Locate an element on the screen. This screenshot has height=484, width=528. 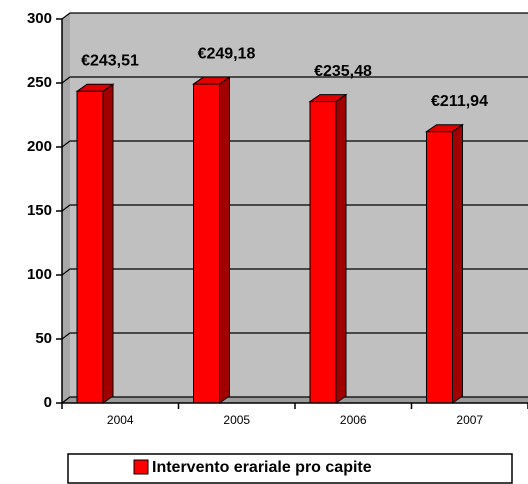
x-tick-label: 2005 is located at coordinates (236, 420).